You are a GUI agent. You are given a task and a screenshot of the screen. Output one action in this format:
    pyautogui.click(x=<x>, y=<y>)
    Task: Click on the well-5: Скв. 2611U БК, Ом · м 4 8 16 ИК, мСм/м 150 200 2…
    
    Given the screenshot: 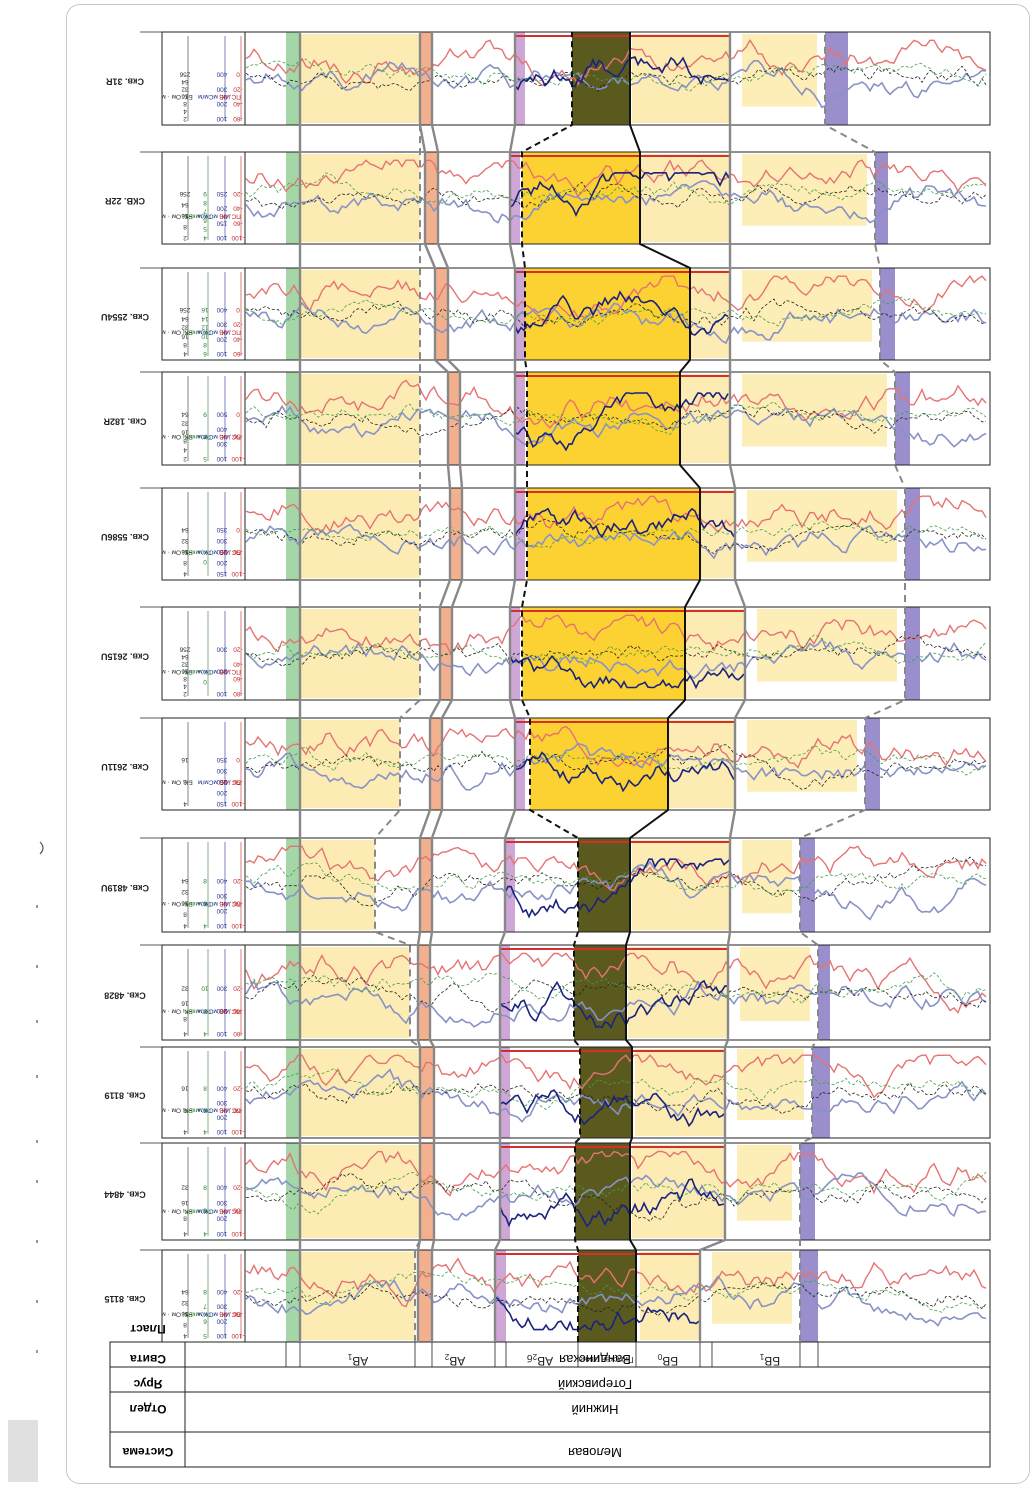 What is the action you would take?
    pyautogui.click(x=546, y=764)
    